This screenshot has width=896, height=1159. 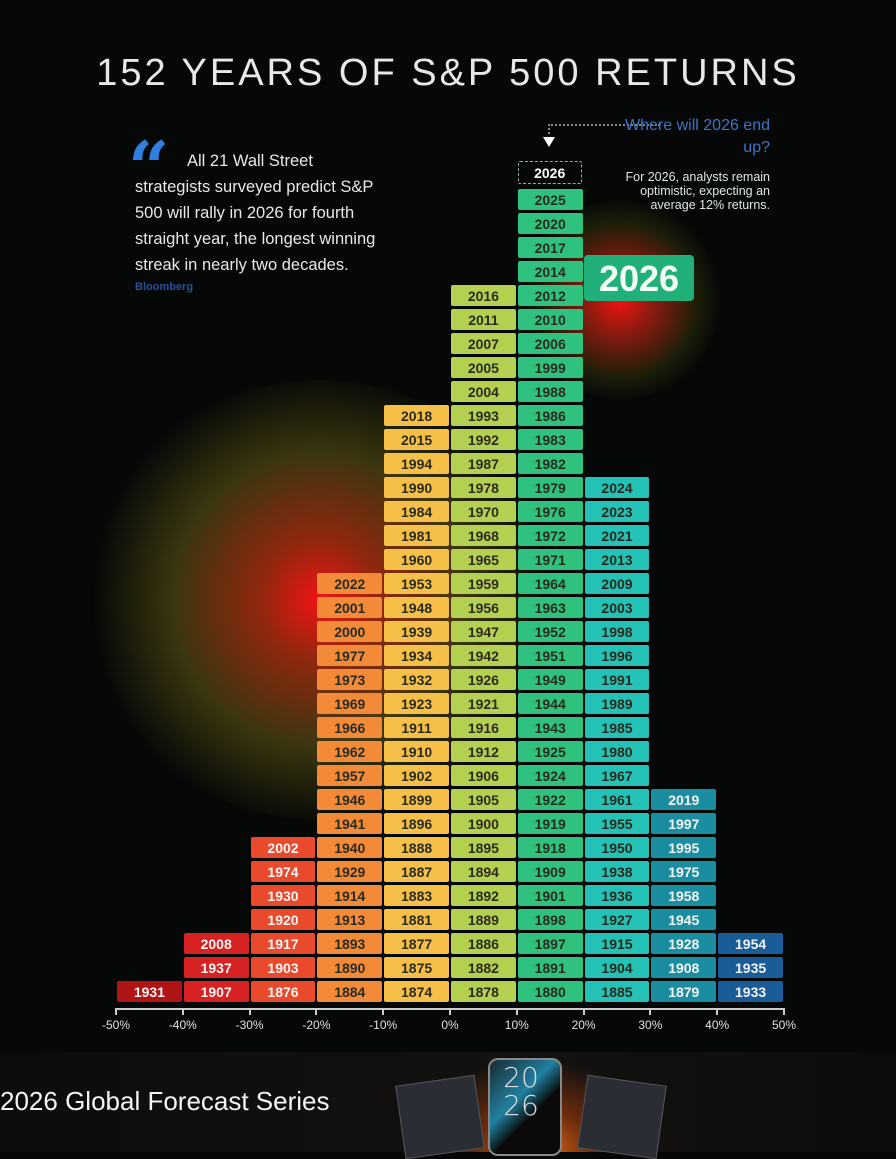 What do you see at coordinates (550, 559) in the screenshot?
I see `year-cell: 1971` at bounding box center [550, 559].